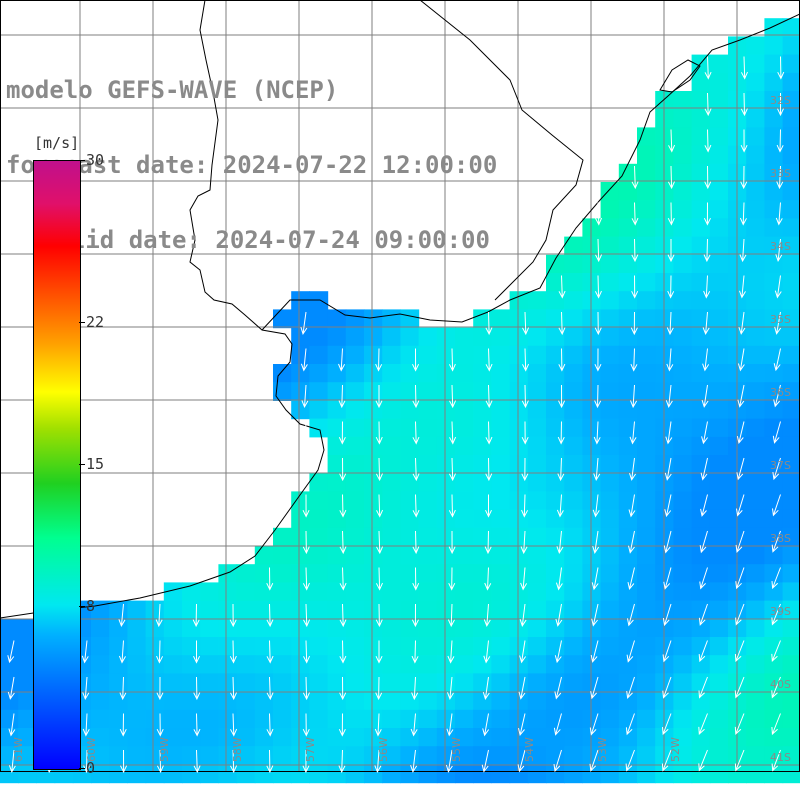  I want to click on border-path, so click(501, 150).